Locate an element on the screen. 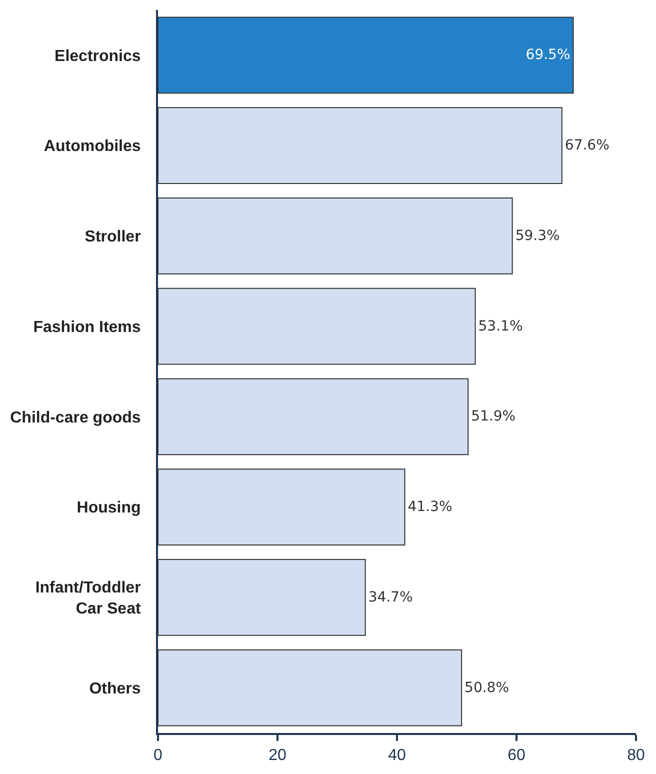 Image resolution: width=656 pixels, height=774 pixels. data-label: 51.9% is located at coordinates (493, 416).